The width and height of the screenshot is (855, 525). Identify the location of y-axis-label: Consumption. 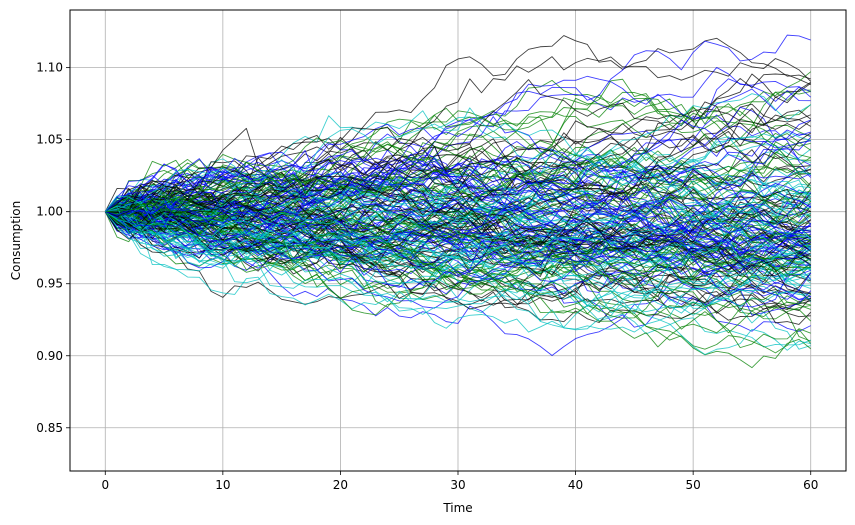
(16, 240).